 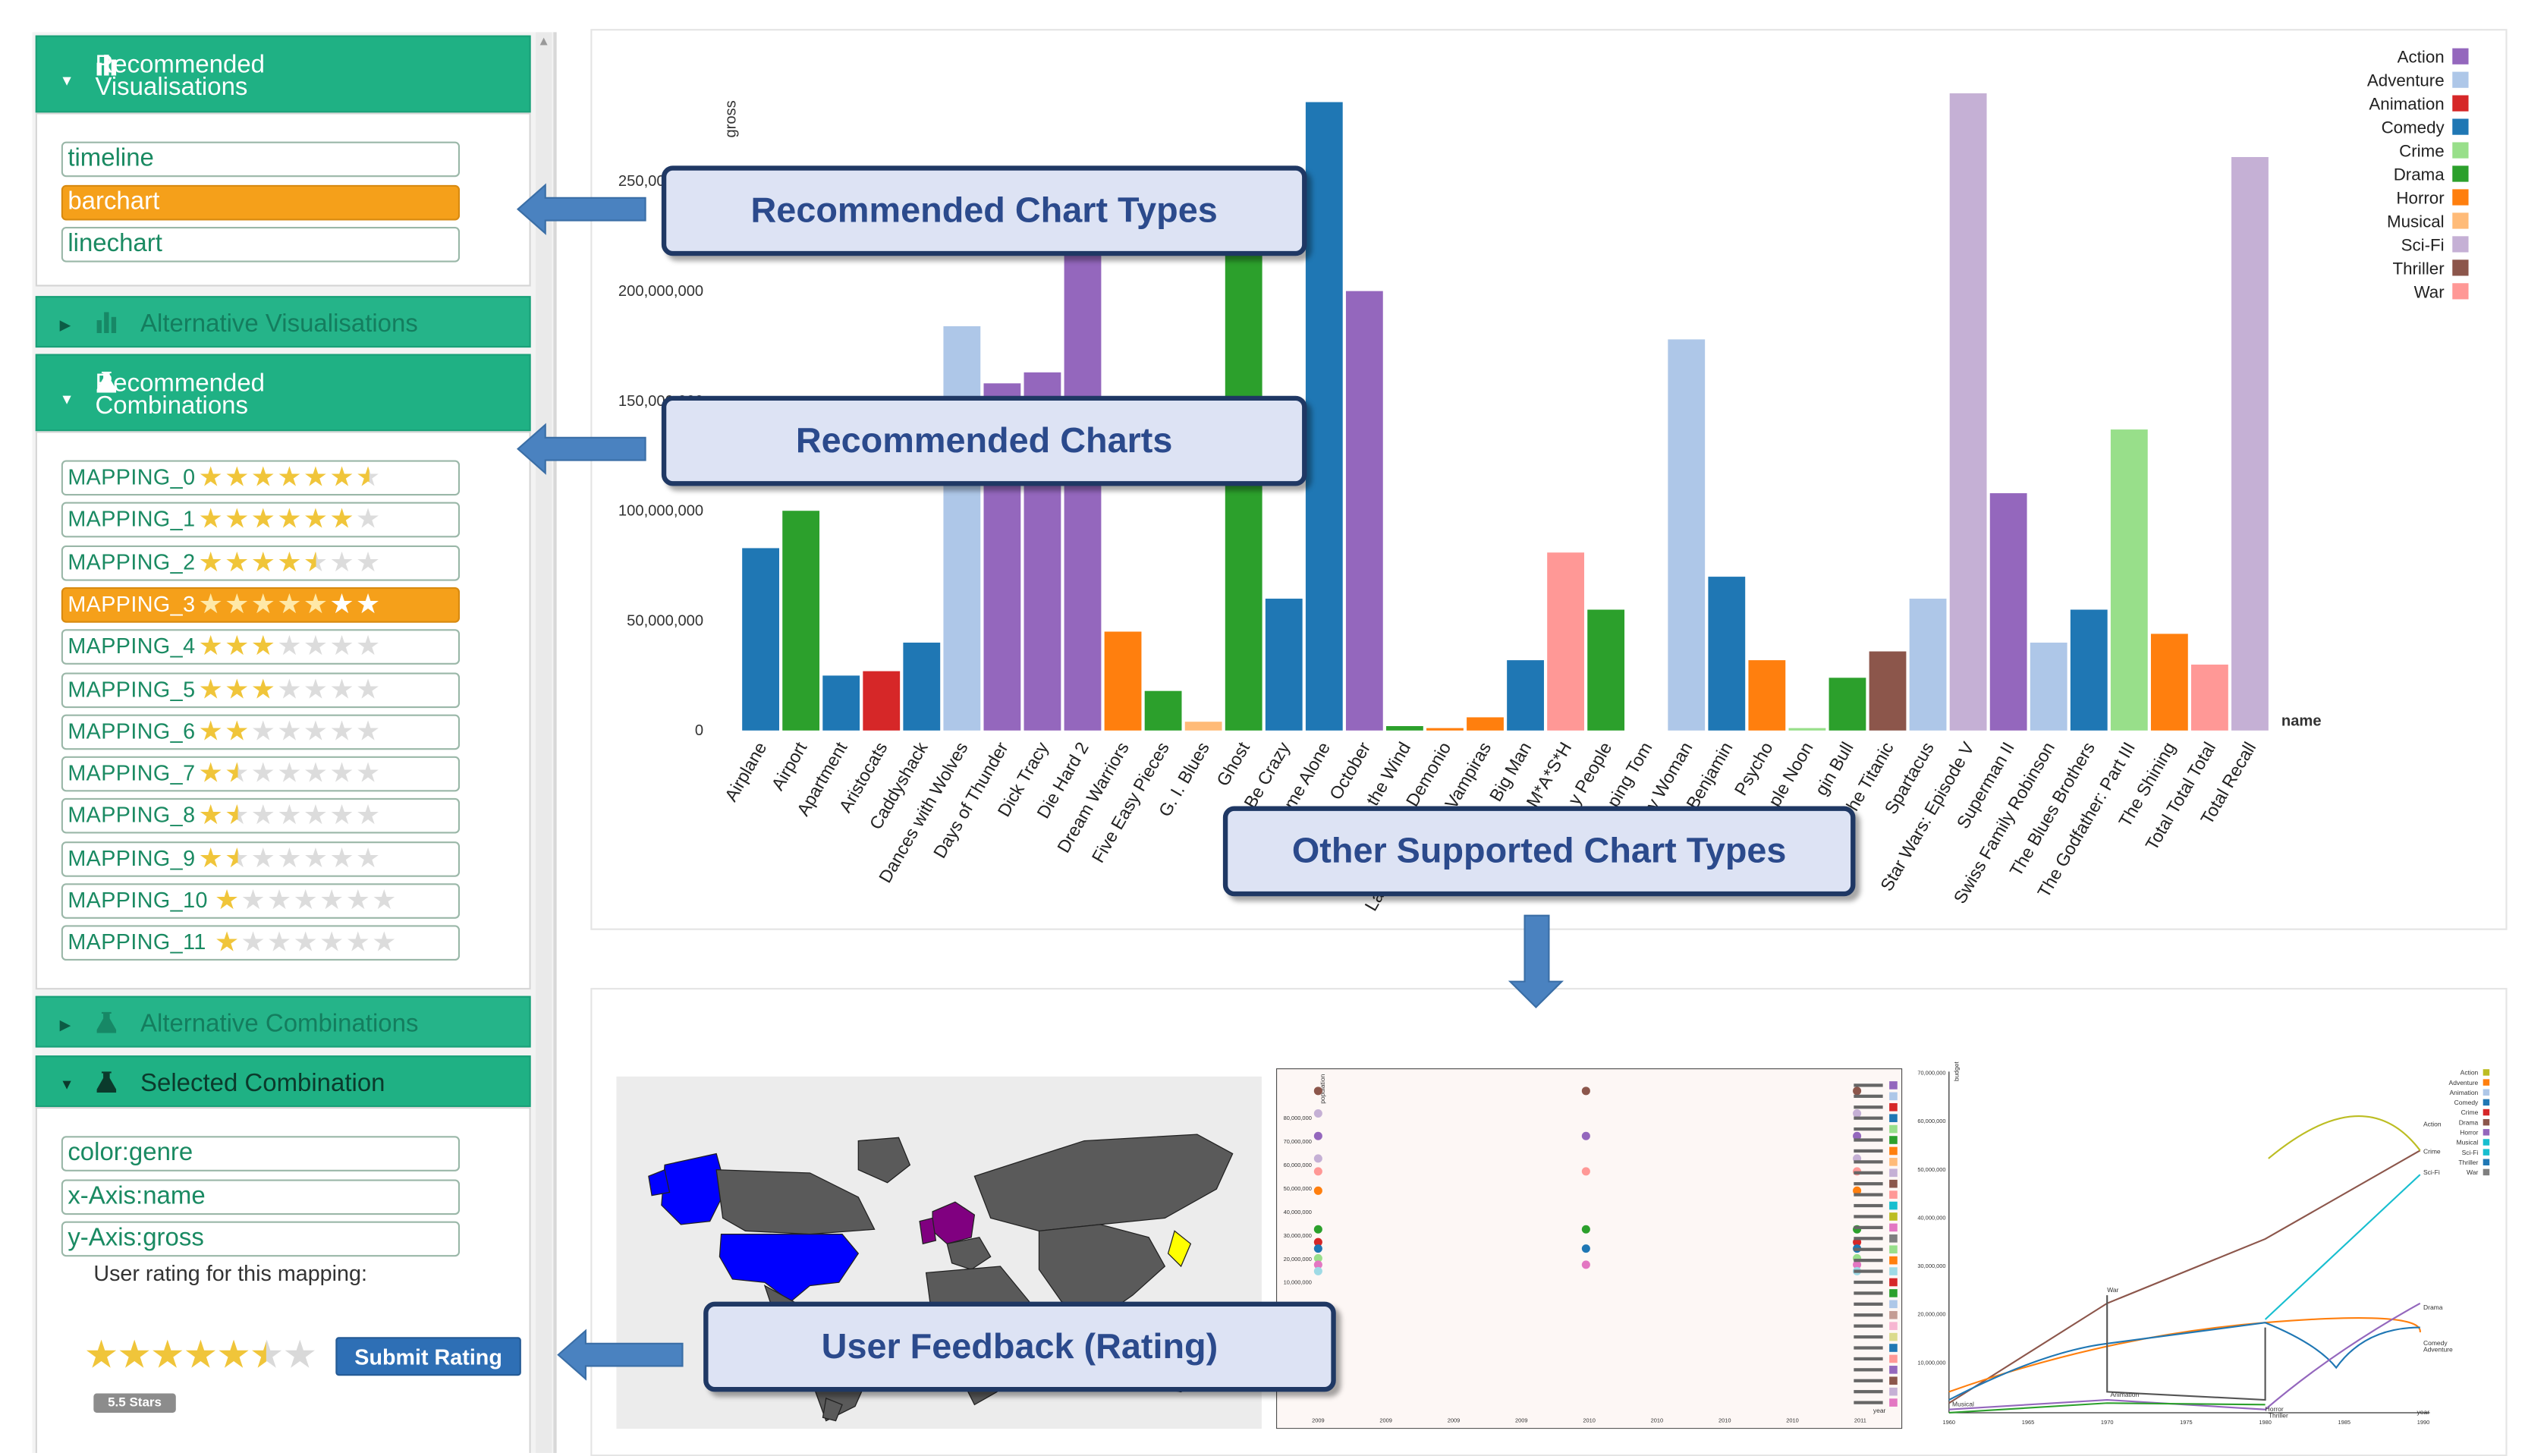 I want to click on alternative-visualisations-header: ▶ Alternative Visualisations, so click(x=283, y=322).